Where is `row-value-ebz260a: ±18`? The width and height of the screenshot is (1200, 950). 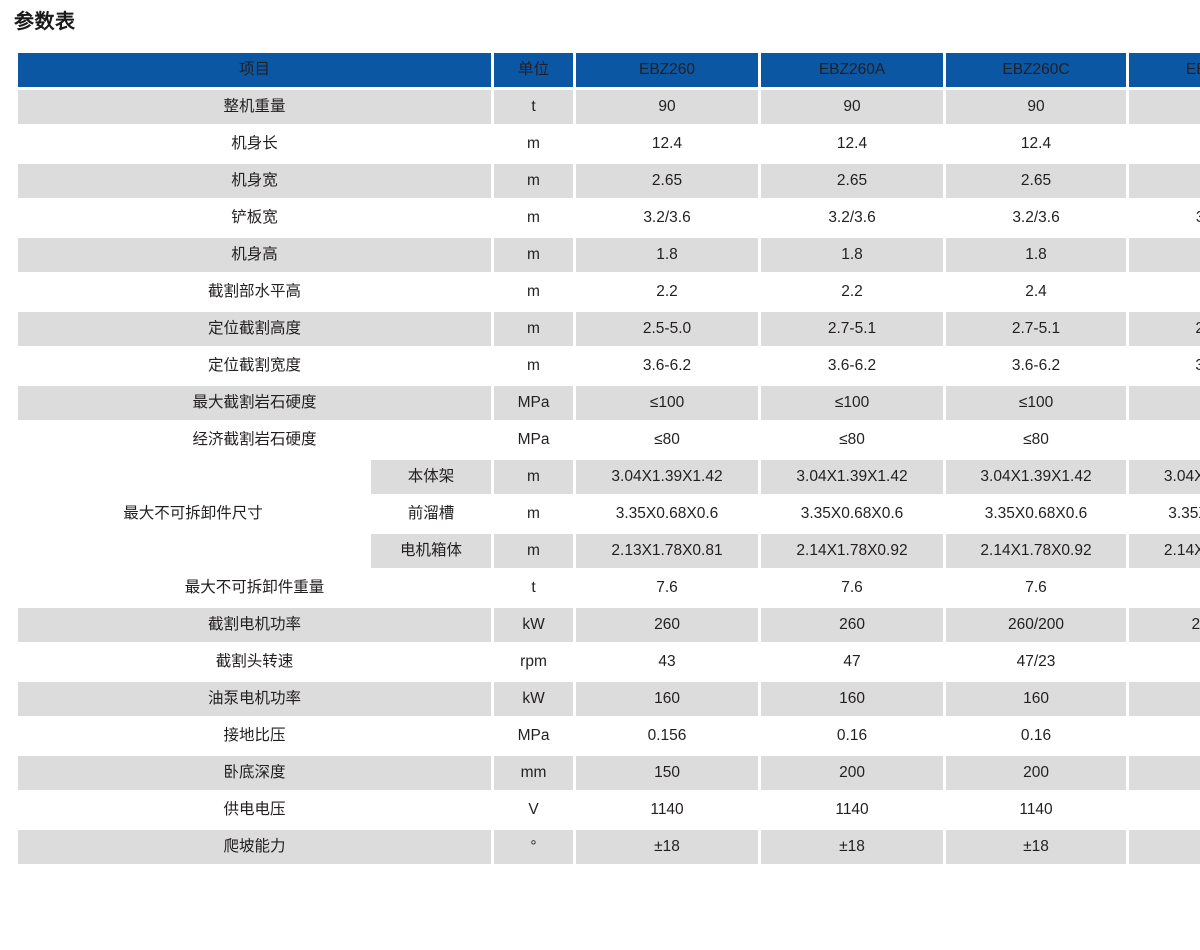 row-value-ebz260a: ±18 is located at coordinates (852, 847).